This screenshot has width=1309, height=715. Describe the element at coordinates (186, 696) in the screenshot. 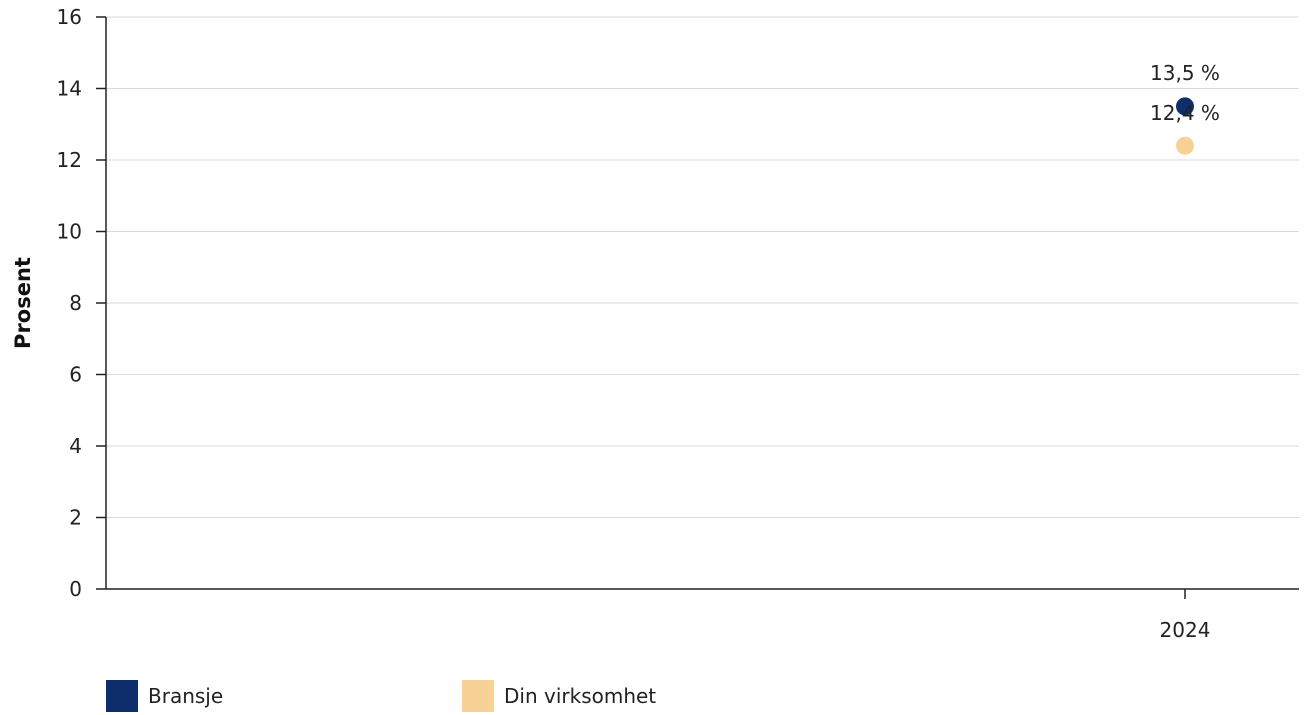

I see `legend-label: Bransje` at that location.